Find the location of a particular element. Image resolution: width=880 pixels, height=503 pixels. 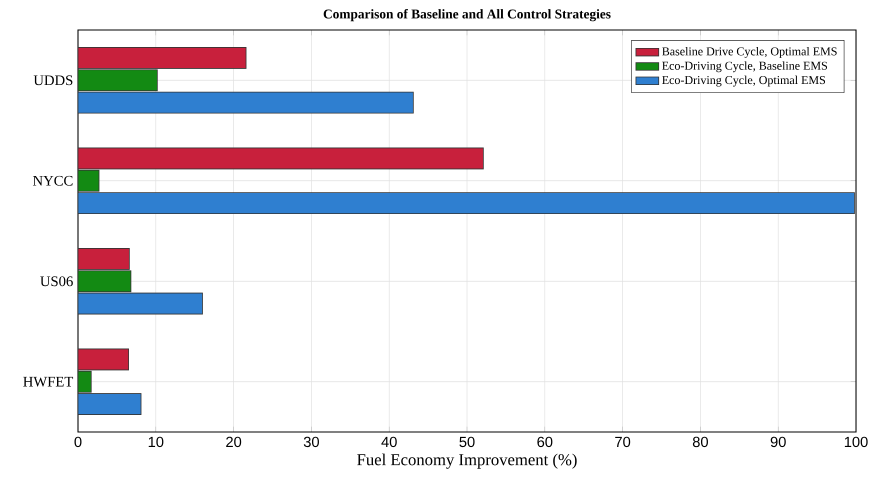

y-tick-label: US06 is located at coordinates (56, 281).